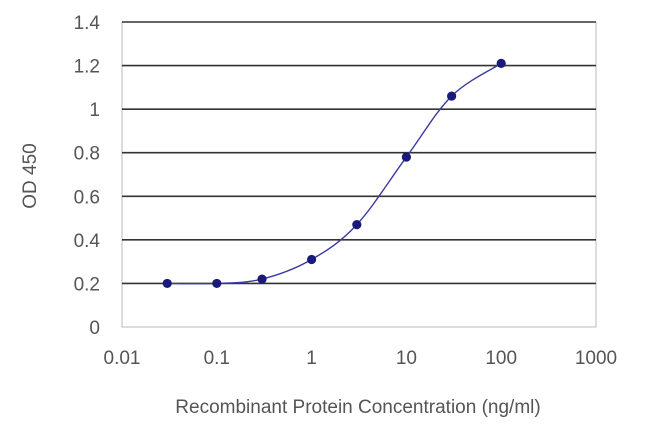 The image size is (650, 434). What do you see at coordinates (94, 328) in the screenshot?
I see `y-tick-label: 0` at bounding box center [94, 328].